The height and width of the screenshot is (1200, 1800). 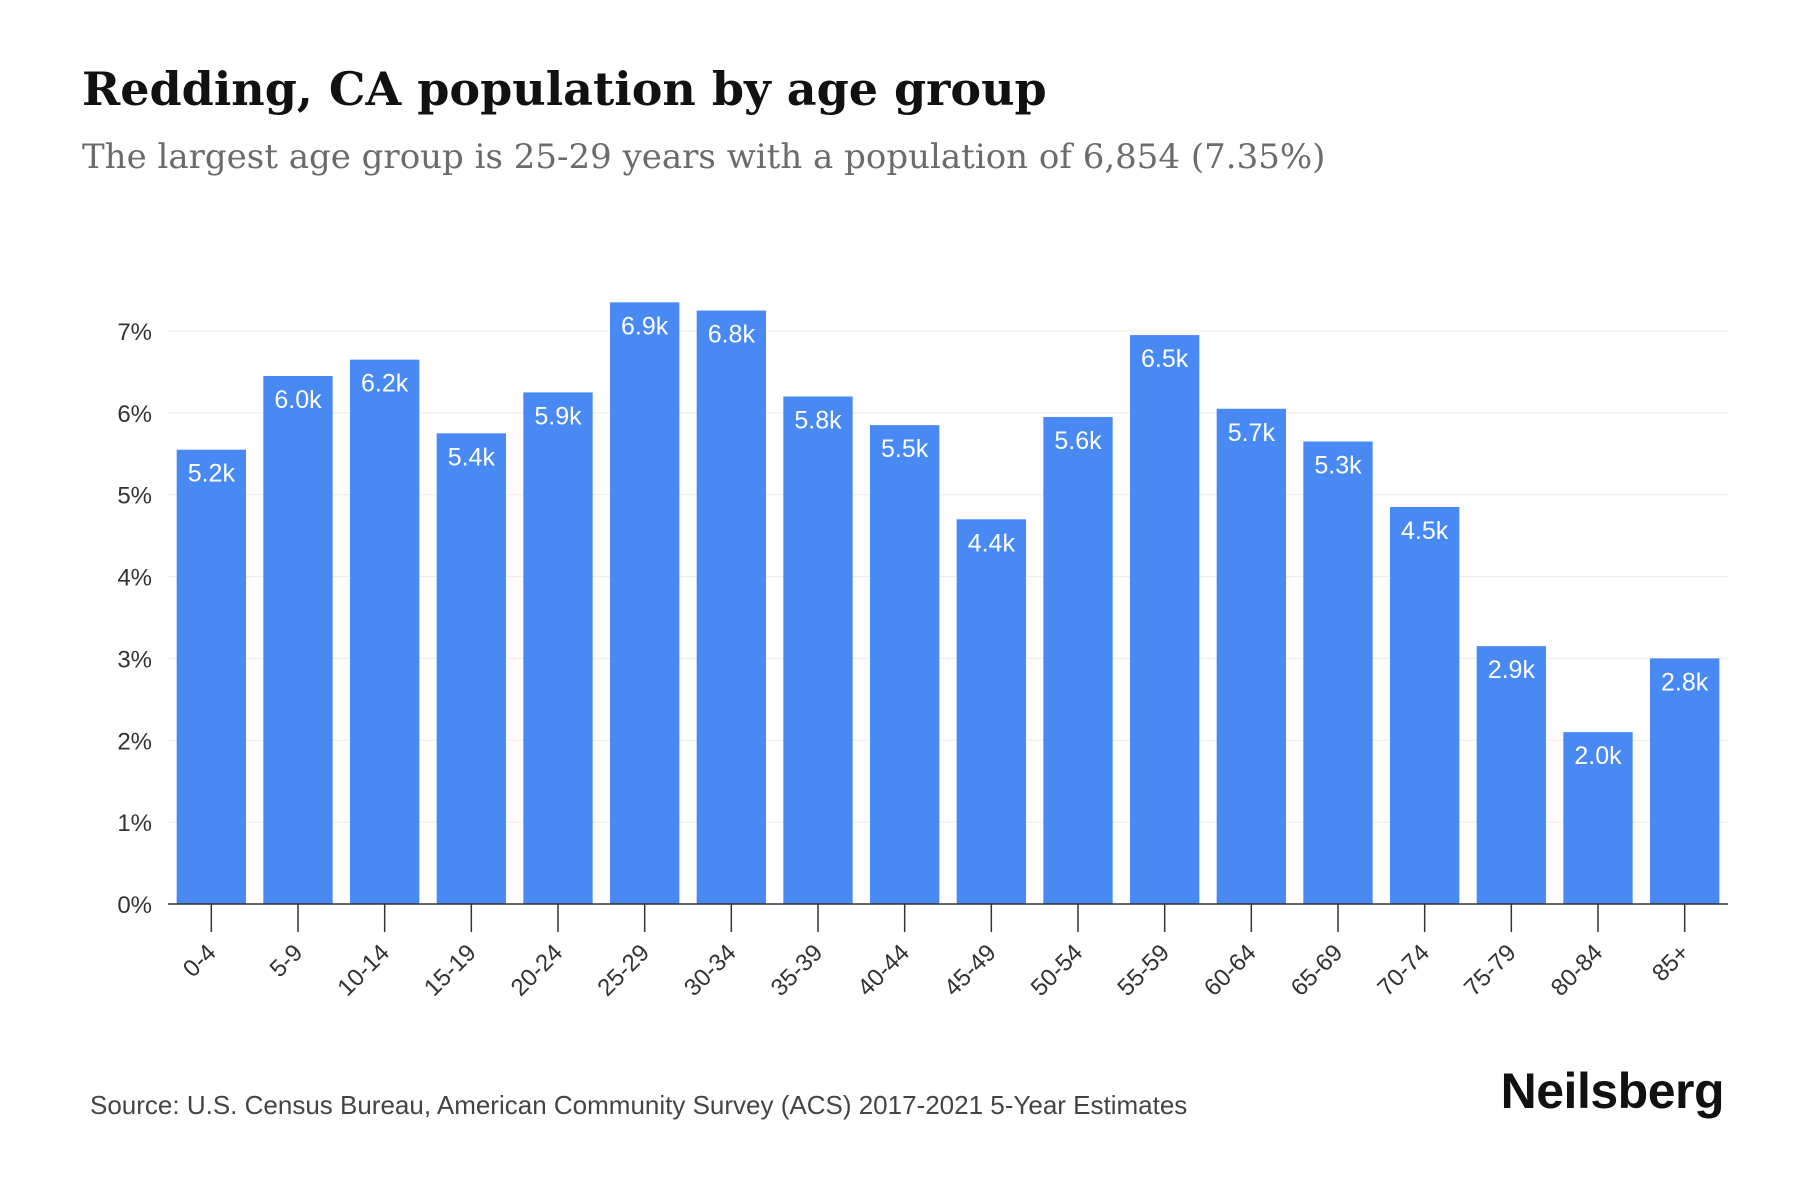 I want to click on data-label: 5.6k, so click(x=1078, y=441).